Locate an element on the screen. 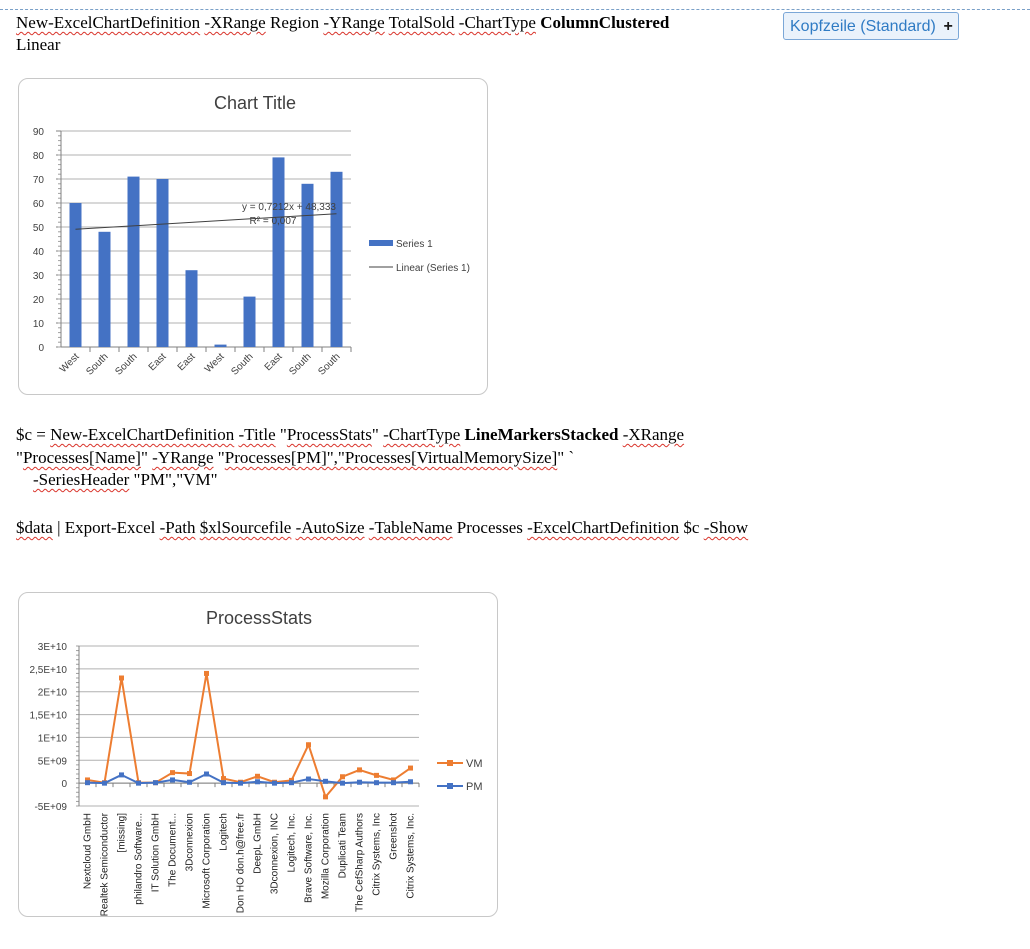 The width and height of the screenshot is (1030, 949). y-tick-label: 1,5E+10 is located at coordinates (48, 716).